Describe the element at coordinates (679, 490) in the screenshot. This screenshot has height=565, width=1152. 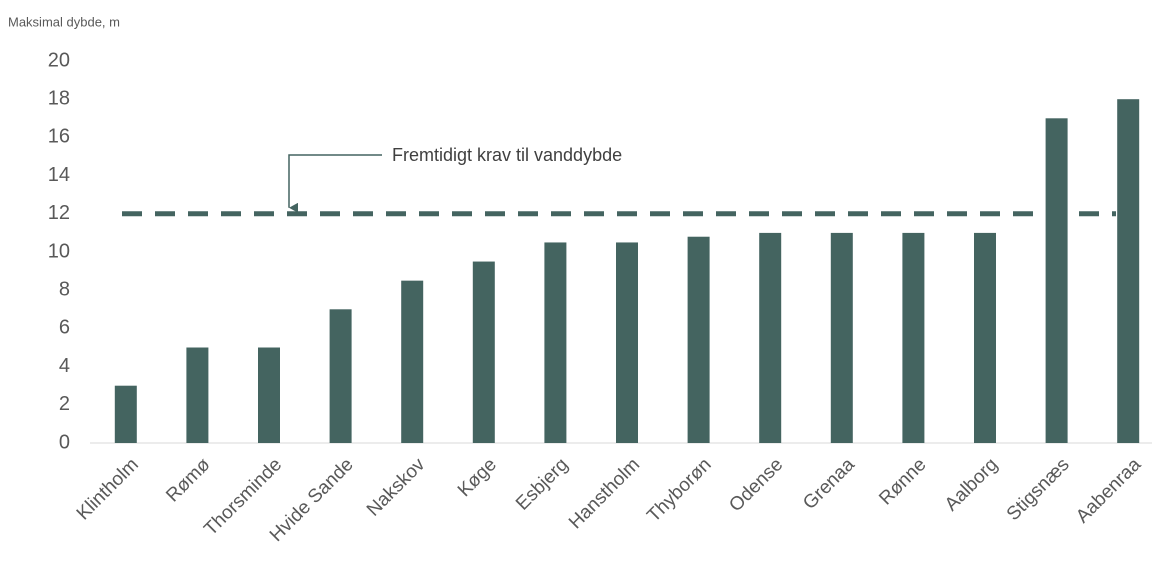
I see `x-tick-label: Thyborøn` at that location.